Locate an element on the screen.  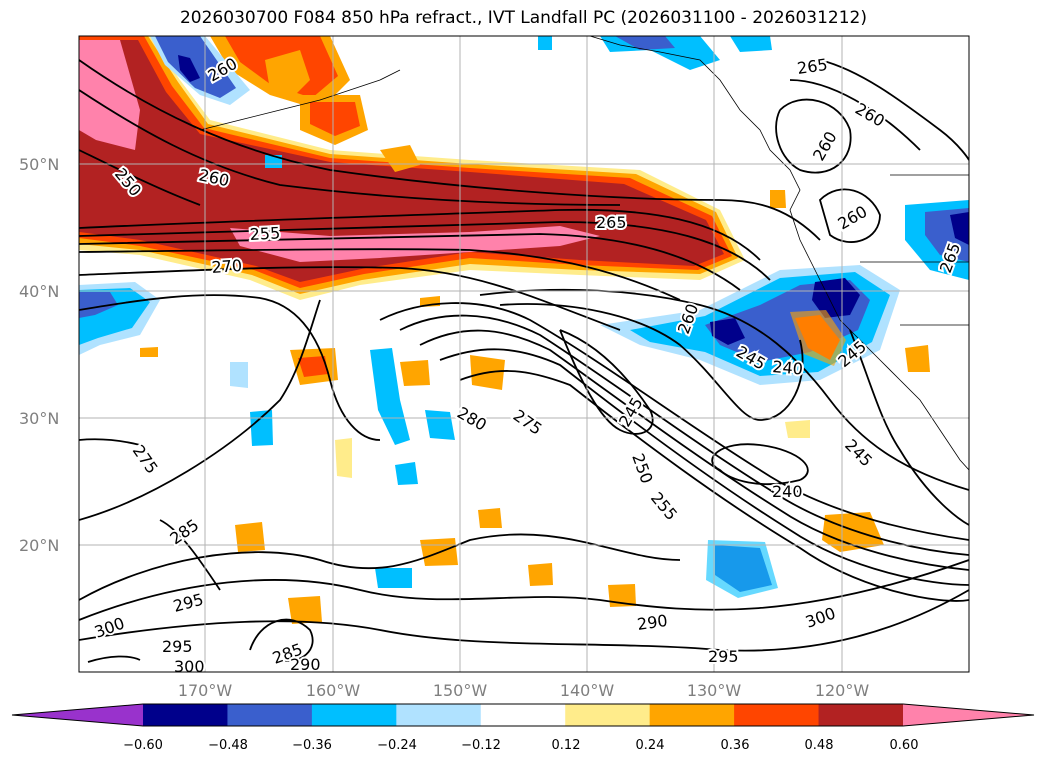
lon-tick-labels: 170°W 160°W 150°W 140°W 130°W 120°W is located at coordinates (524, 690).